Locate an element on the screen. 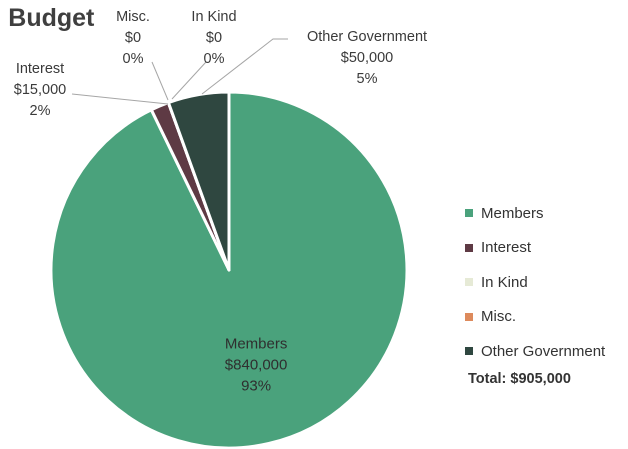 The height and width of the screenshot is (449, 628). data-label-in-kind-value-label: $0 is located at coordinates (214, 38).